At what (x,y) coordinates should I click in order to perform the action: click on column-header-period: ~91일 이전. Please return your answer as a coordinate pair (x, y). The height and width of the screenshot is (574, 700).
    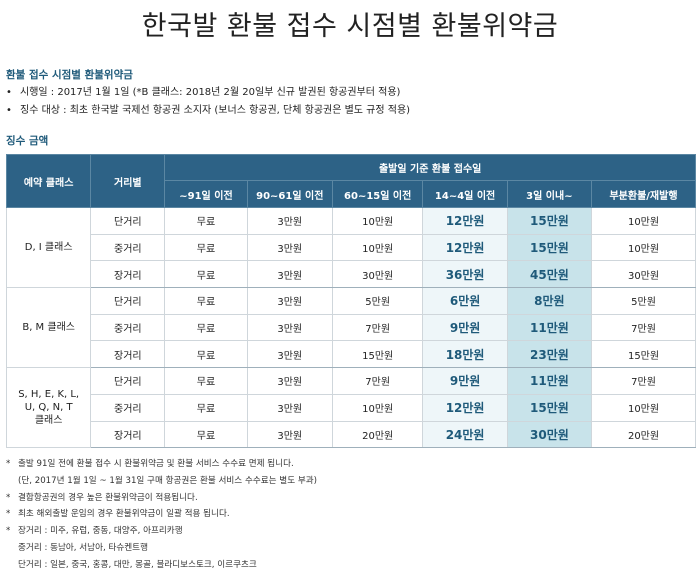
    Looking at the image, I should click on (206, 194).